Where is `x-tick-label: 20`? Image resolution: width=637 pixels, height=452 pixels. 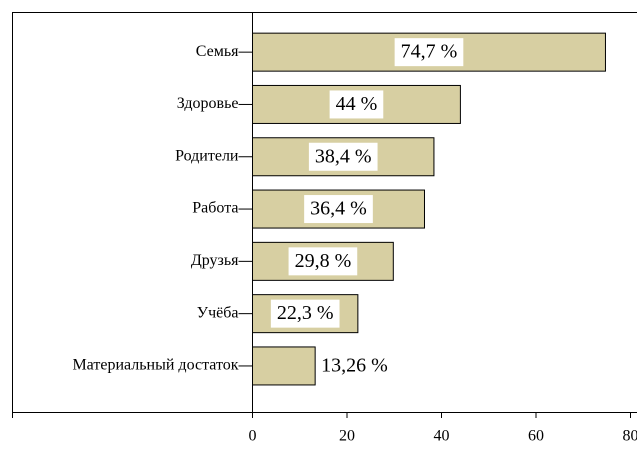 x-tick-label: 20 is located at coordinates (347, 436).